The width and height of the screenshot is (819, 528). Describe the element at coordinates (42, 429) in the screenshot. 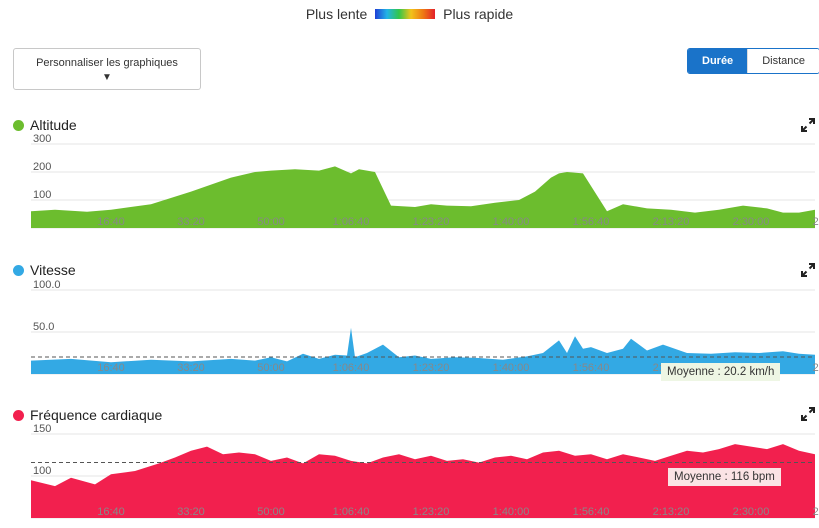

I see `heart-rate-y-tick-label: 150` at that location.